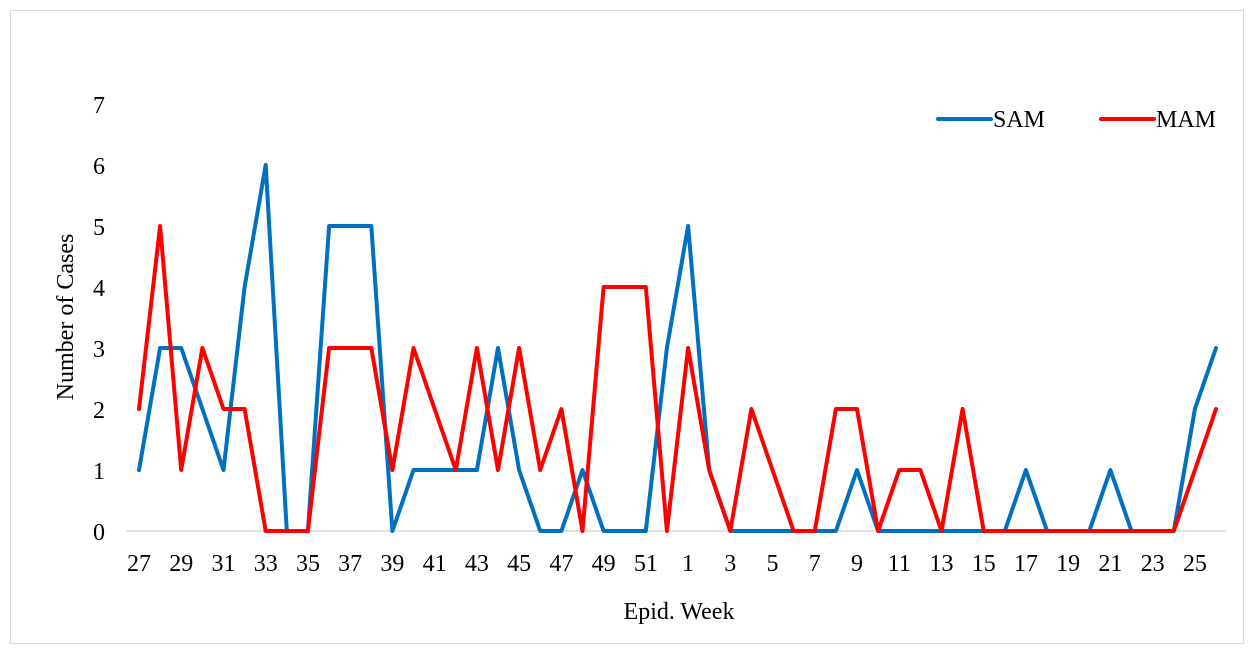  What do you see at coordinates (519, 564) in the screenshot?
I see `x-tick-label: 45` at bounding box center [519, 564].